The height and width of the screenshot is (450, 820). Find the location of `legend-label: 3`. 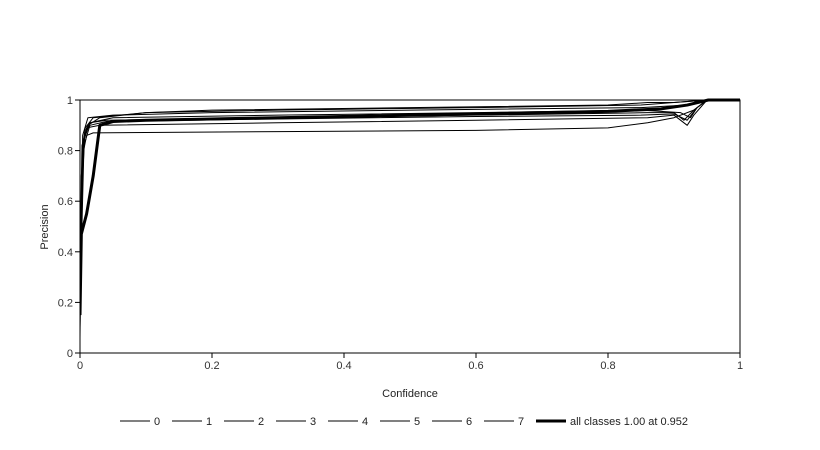

legend-label: 3 is located at coordinates (313, 422).